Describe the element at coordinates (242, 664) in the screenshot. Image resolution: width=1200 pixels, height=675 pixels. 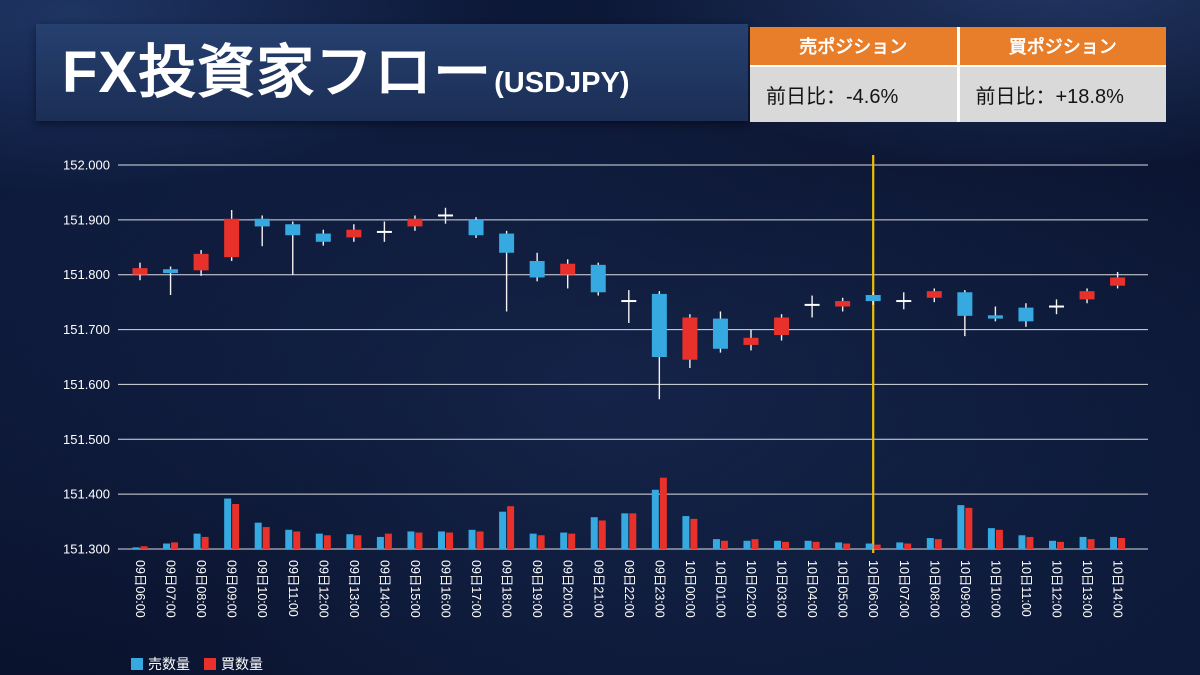
I see `buy-volume-label: 買数量` at that location.